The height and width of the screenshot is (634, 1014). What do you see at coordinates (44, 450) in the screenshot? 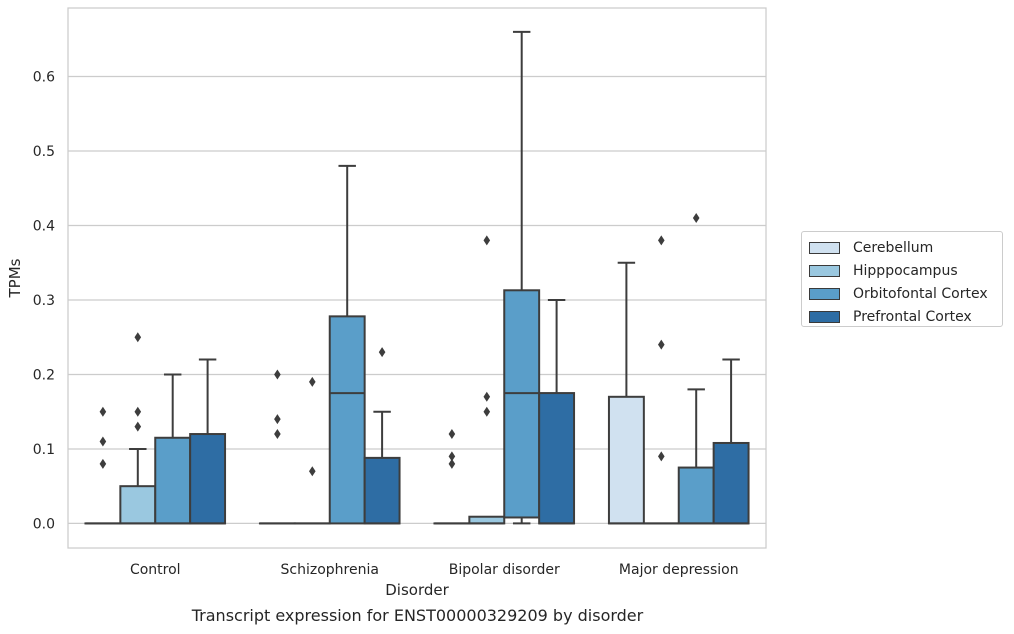
I see `y-tick-label: 0.1` at bounding box center [44, 450].